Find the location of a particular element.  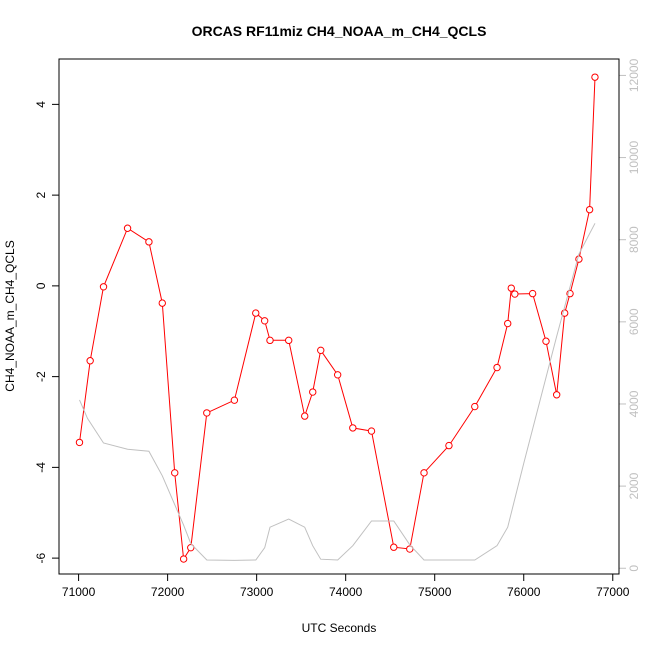

y-tick-label: 0 is located at coordinates (41, 285).